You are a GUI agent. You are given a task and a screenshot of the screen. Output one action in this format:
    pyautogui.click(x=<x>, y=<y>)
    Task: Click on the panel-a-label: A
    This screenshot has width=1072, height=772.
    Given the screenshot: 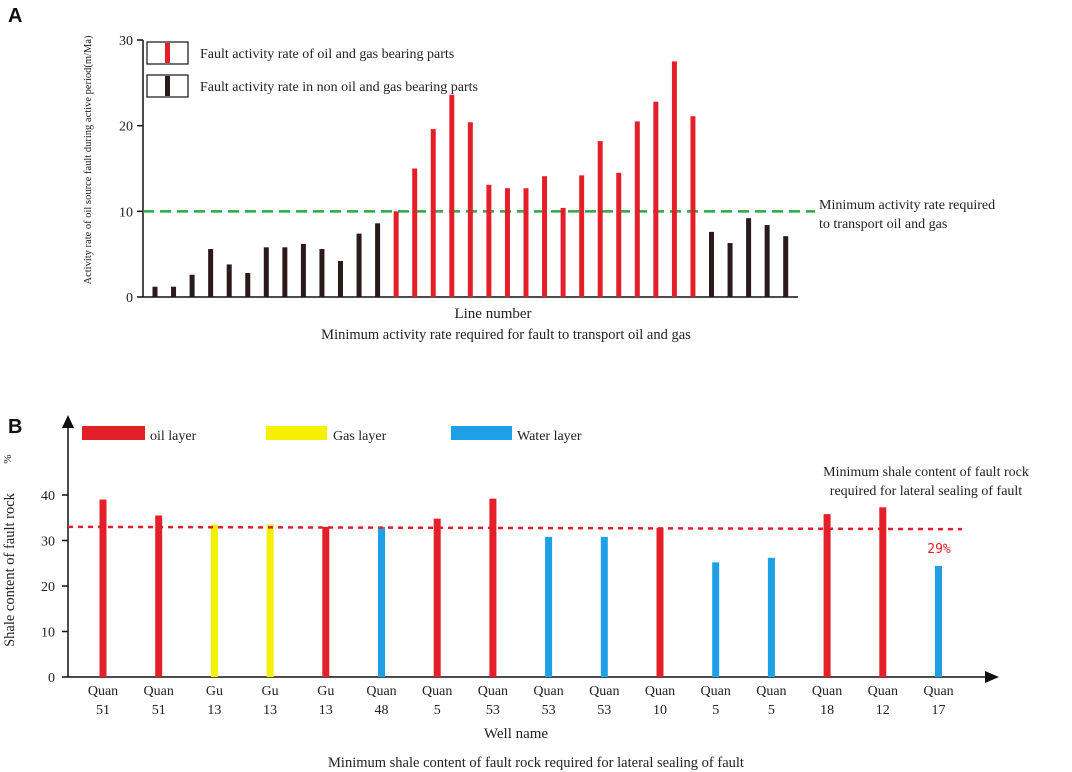 What is the action you would take?
    pyautogui.click(x=15, y=16)
    